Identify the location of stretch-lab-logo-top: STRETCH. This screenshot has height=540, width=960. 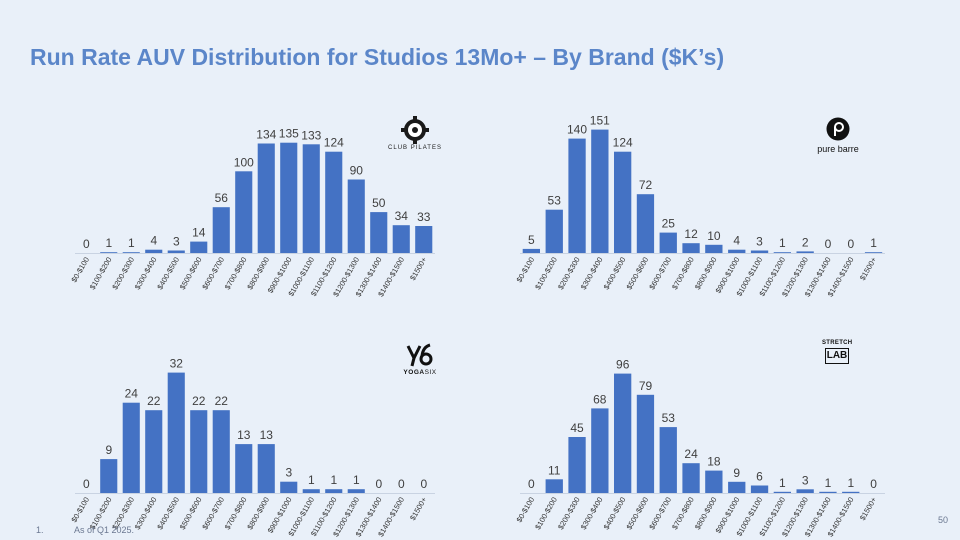
(837, 343).